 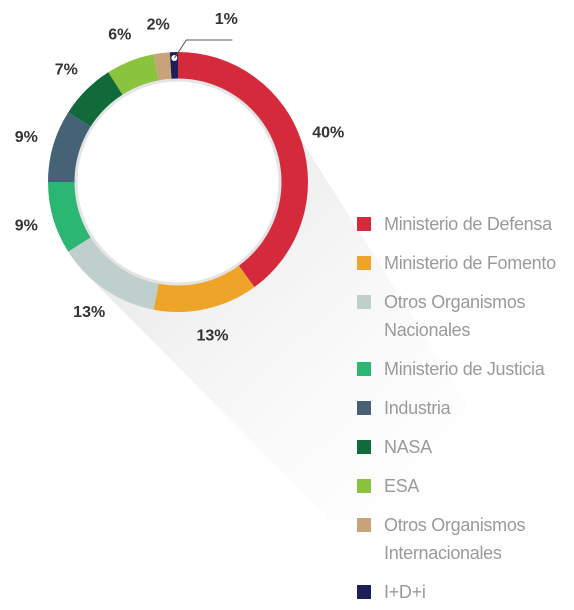 I want to click on data-label: 40%, so click(x=328, y=132).